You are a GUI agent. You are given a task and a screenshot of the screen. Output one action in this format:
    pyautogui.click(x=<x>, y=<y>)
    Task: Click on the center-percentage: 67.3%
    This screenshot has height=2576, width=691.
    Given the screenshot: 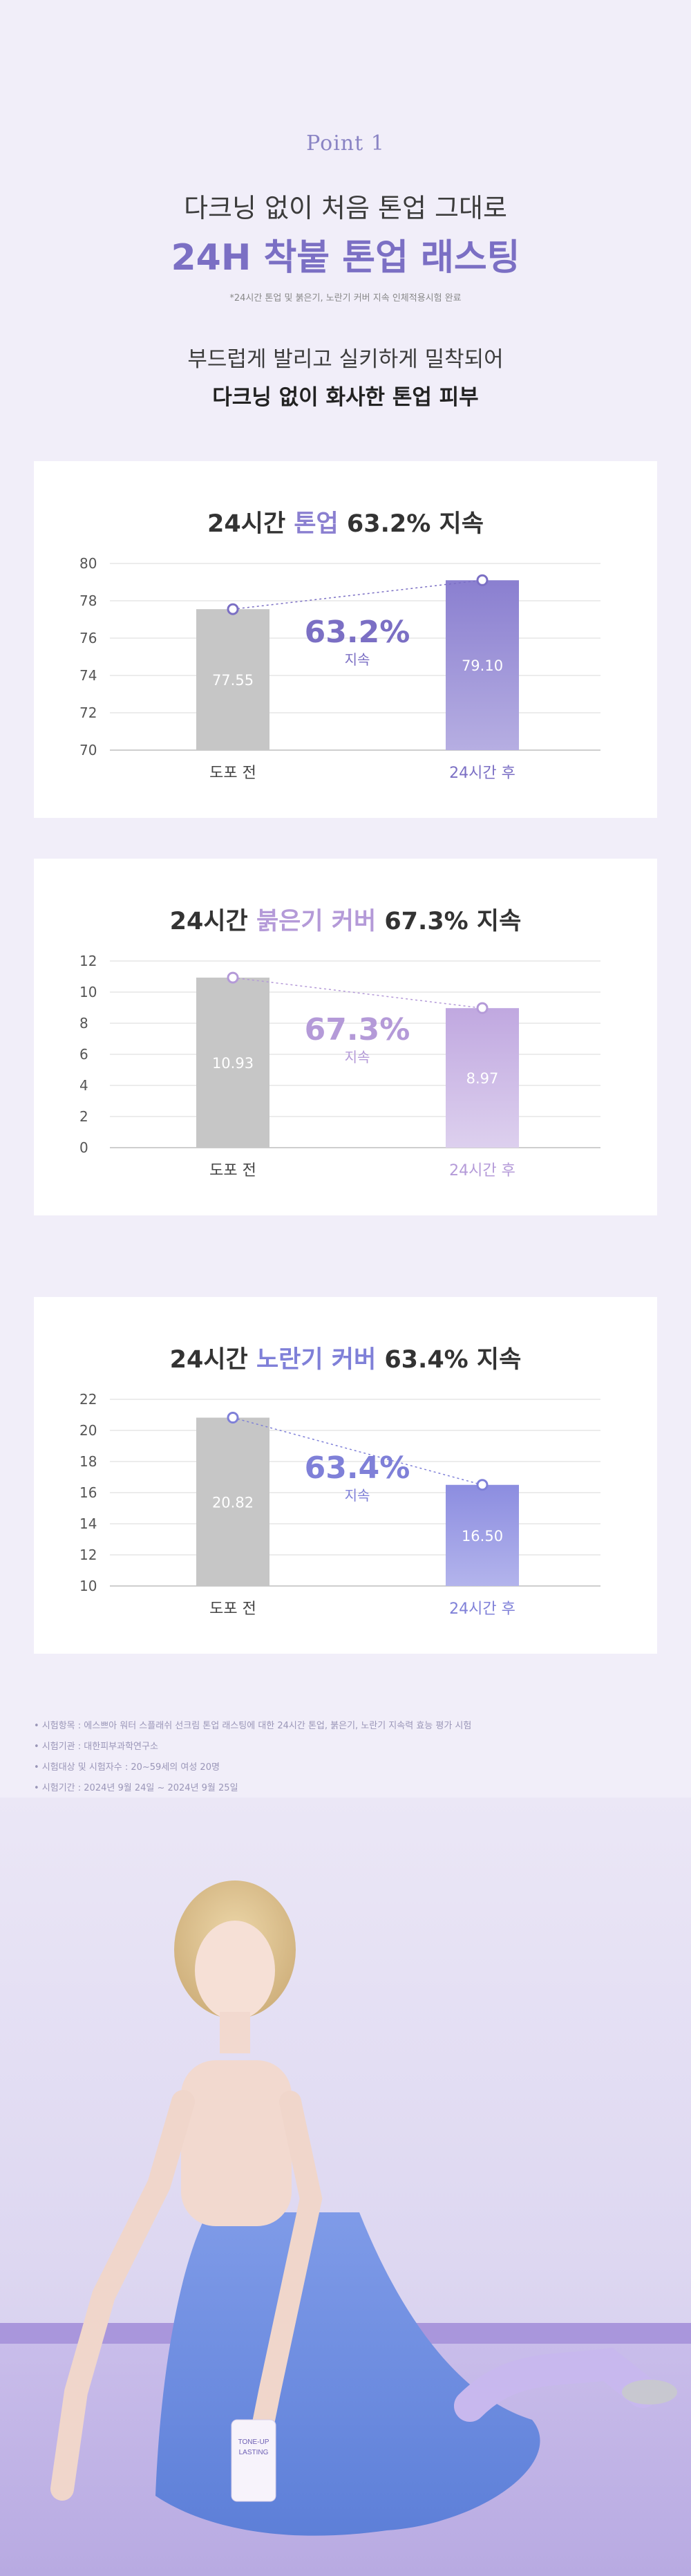 What is the action you would take?
    pyautogui.click(x=357, y=1029)
    